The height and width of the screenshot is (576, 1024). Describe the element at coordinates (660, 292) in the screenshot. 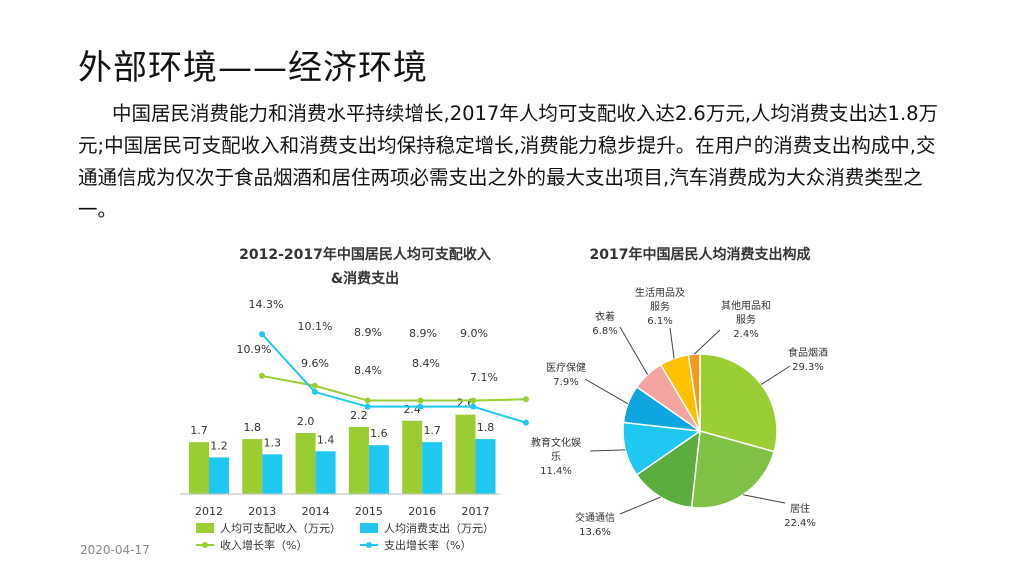

I see `pie-label-6: 生活用品及` at that location.